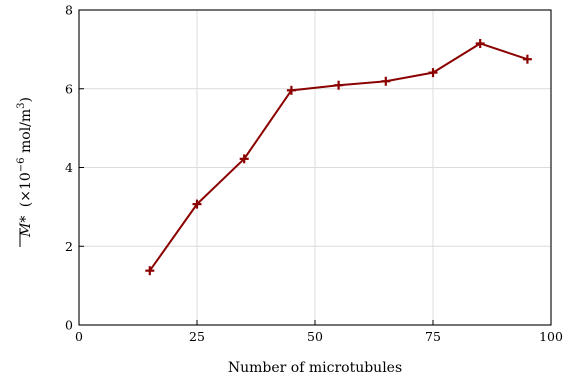 The width and height of the screenshot is (575, 378). What do you see at coordinates (315, 336) in the screenshot?
I see `x-tick-label: 50` at bounding box center [315, 336].